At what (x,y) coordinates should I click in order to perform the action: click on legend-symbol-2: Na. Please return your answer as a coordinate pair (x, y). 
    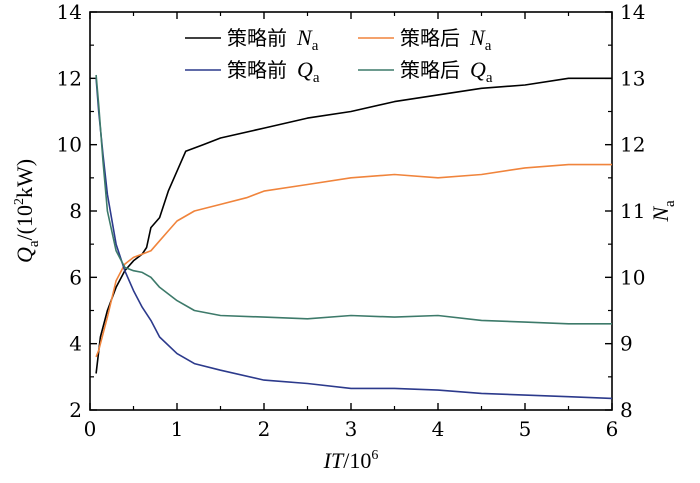
    Looking at the image, I should click on (480, 39).